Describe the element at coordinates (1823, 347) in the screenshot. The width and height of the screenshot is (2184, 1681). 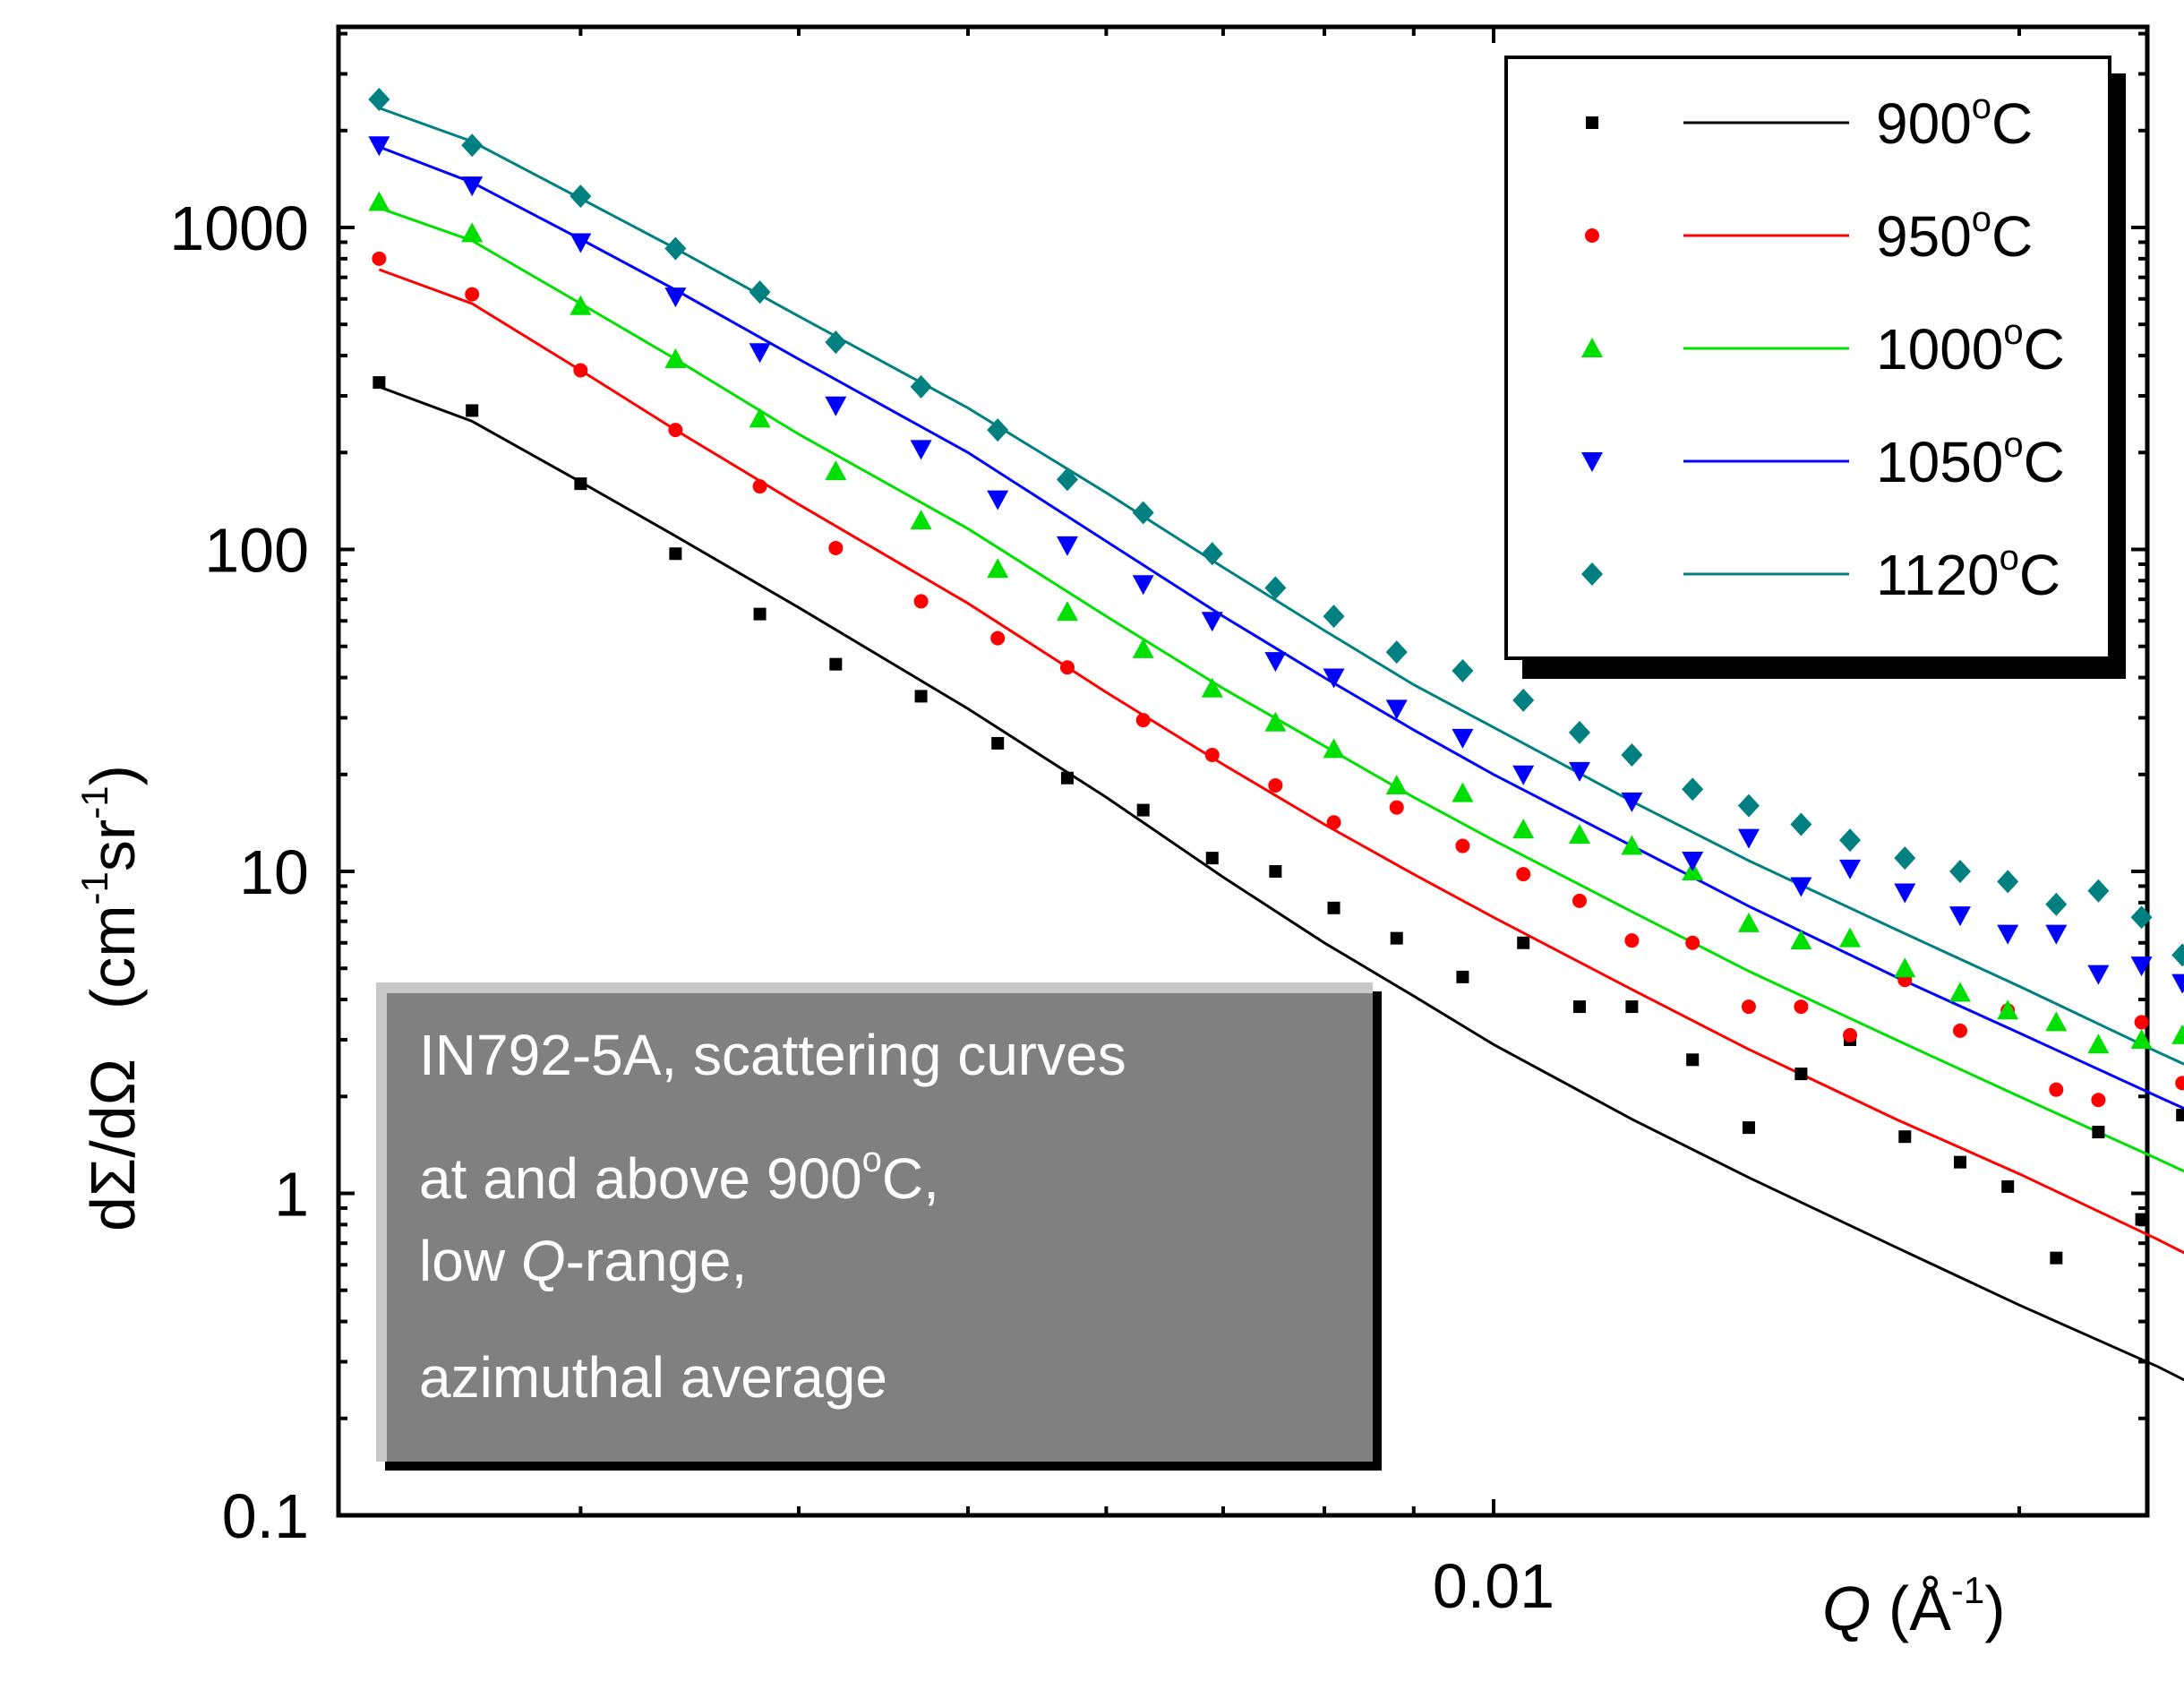
I see `legend-entries: 900oC 950oC 1000oC 1050oC 1120oC` at that location.